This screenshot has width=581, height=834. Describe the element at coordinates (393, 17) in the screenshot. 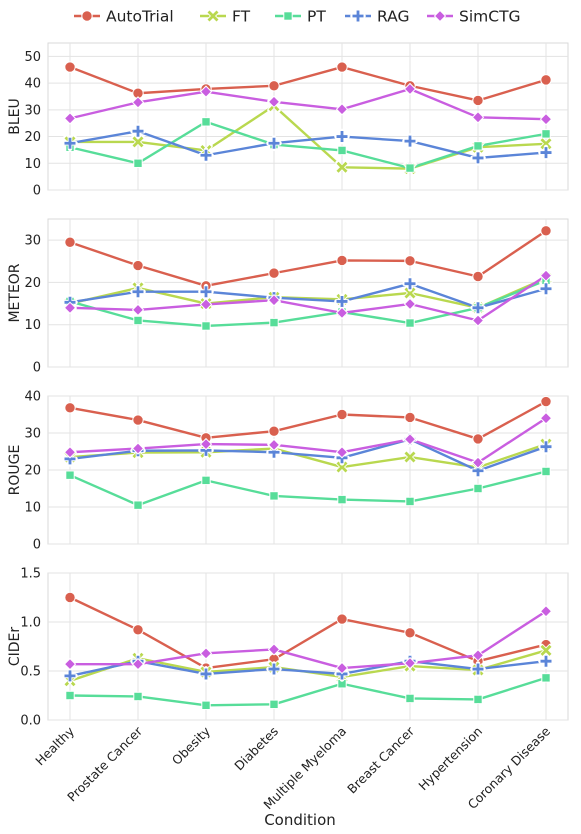

I see `legend-label-rag: RAG` at that location.